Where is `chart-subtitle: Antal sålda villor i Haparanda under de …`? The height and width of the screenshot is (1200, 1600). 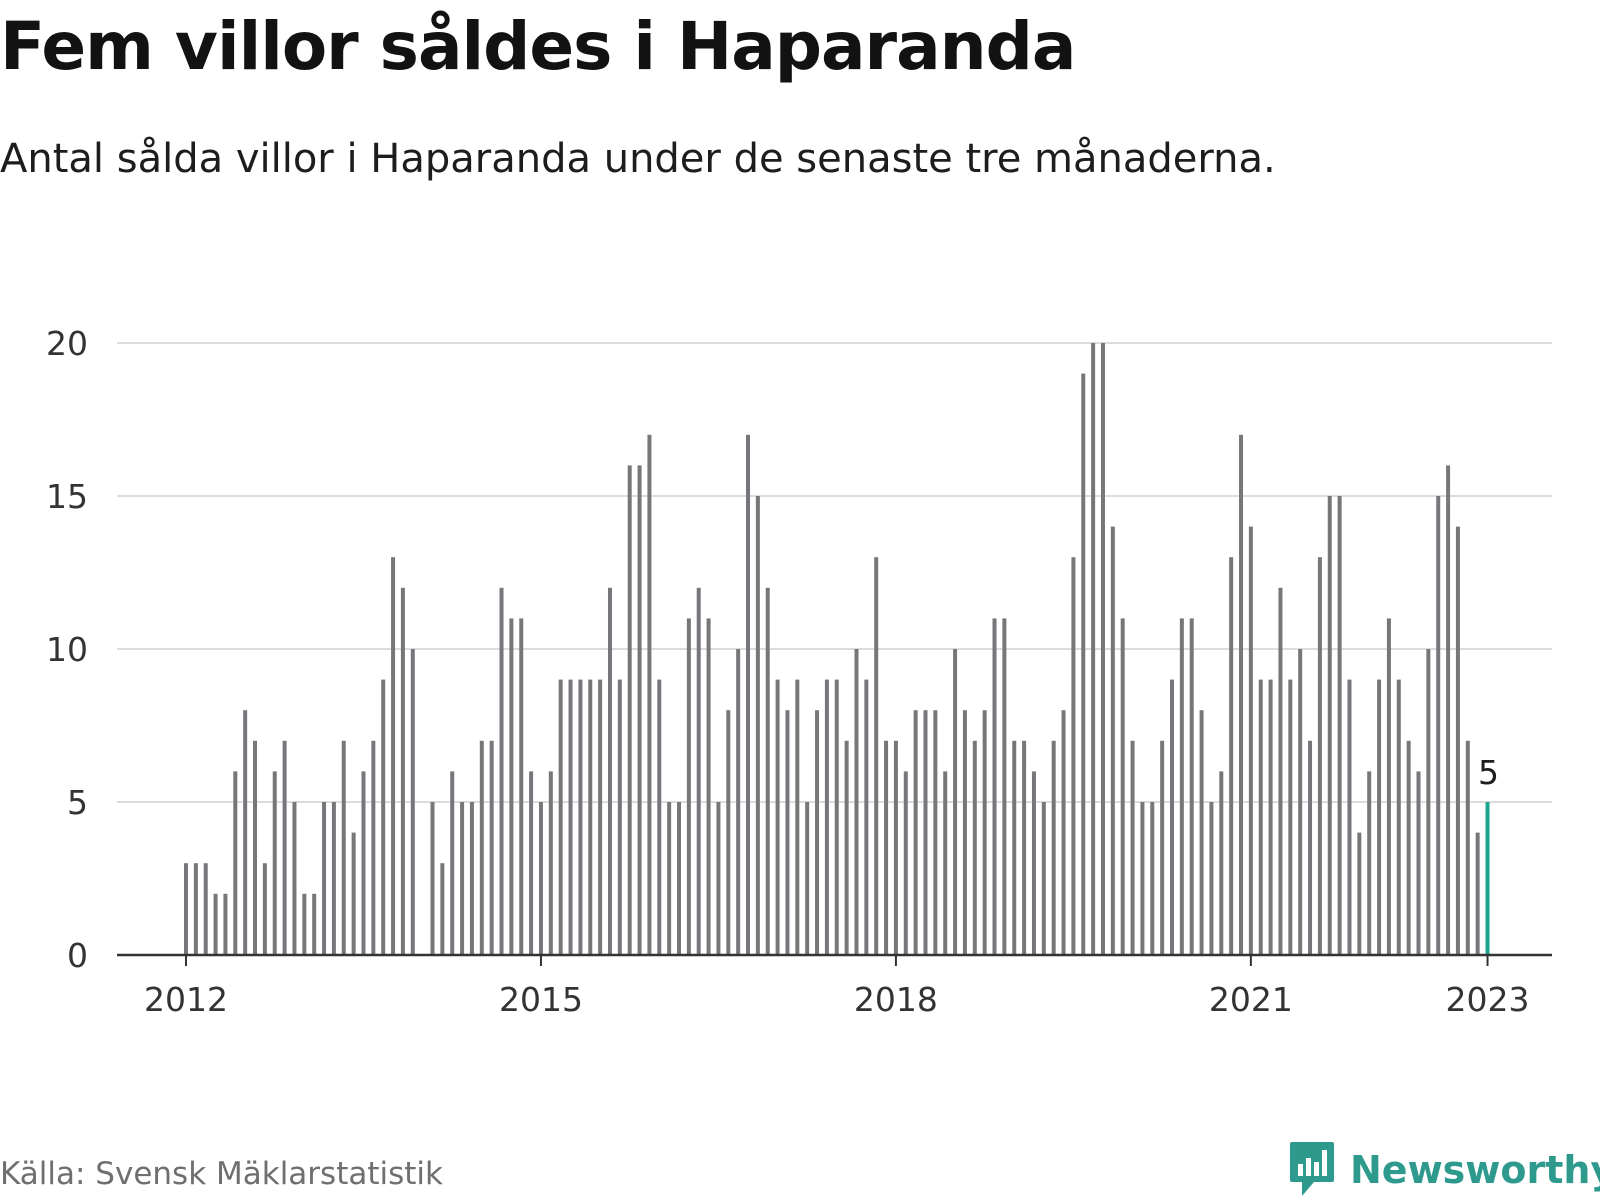 chart-subtitle: Antal sålda villor i Haparanda under de … is located at coordinates (638, 159).